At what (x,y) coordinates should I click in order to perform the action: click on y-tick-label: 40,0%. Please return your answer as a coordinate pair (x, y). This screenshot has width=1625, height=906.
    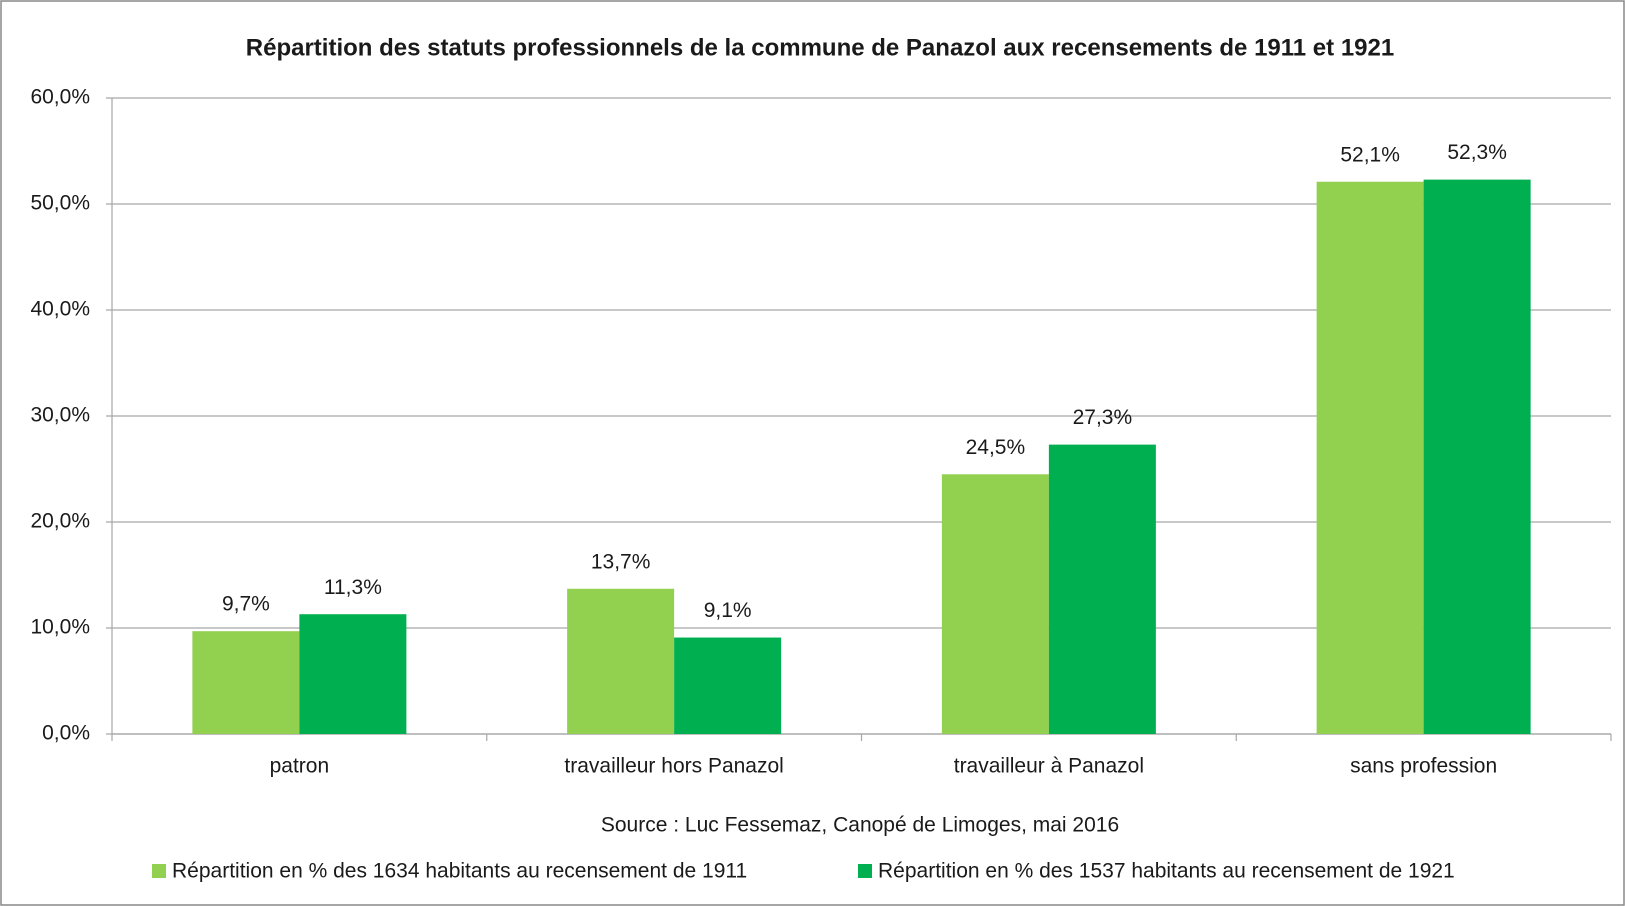
    Looking at the image, I should click on (60, 309).